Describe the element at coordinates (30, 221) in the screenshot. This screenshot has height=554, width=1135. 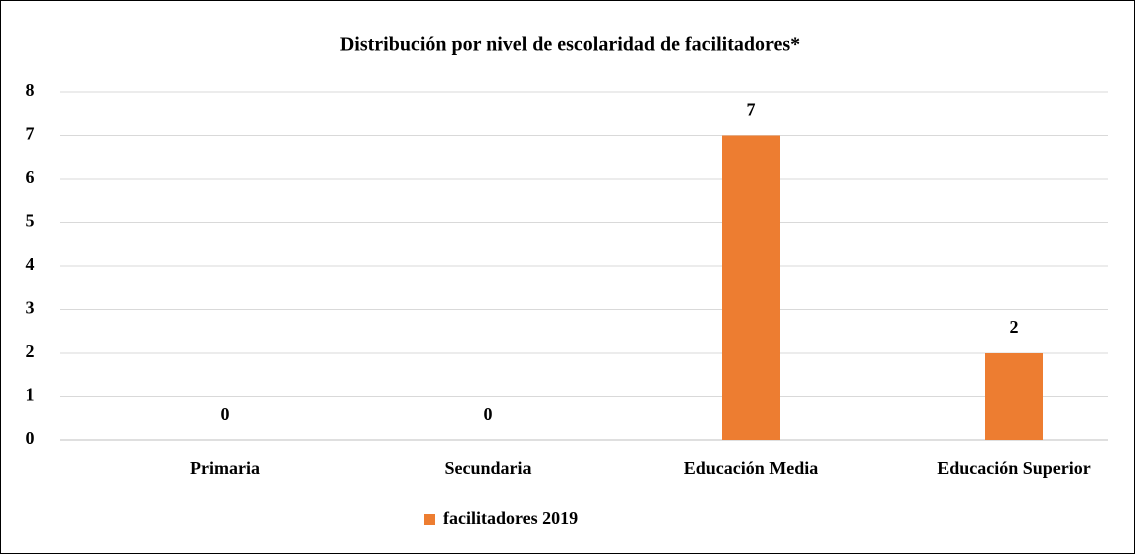
I see `y-tick-label: 5` at that location.